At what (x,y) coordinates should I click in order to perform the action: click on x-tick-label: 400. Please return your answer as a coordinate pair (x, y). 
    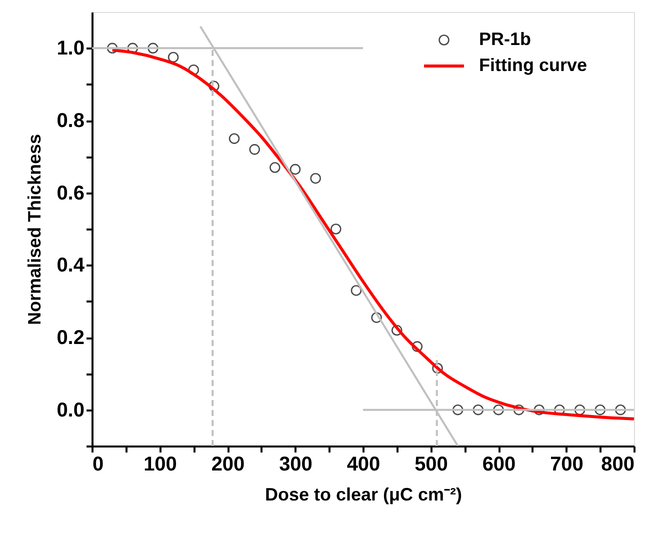
    Looking at the image, I should click on (363, 465).